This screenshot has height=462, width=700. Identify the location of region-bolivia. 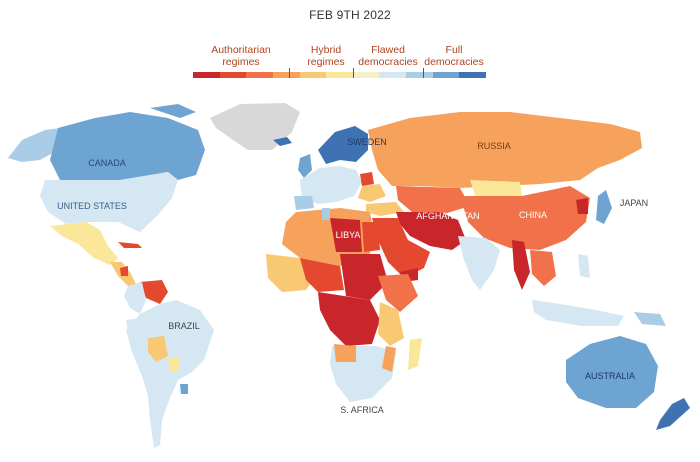
(158, 349).